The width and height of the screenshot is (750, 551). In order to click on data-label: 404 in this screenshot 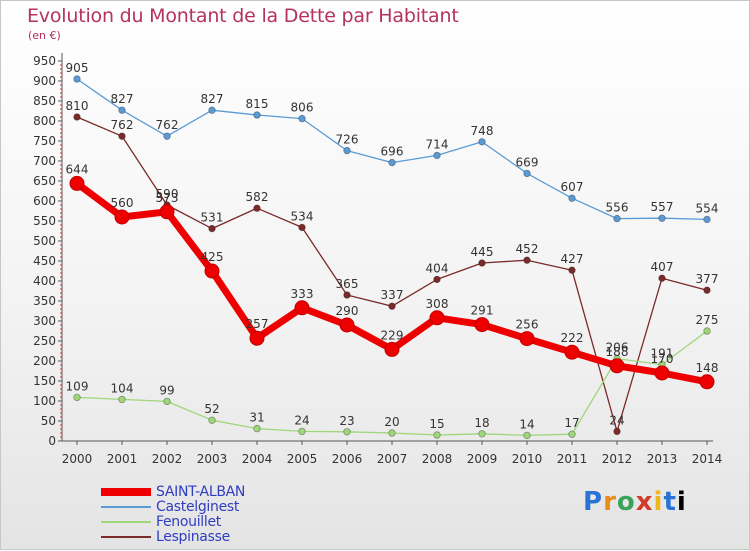, I will do `click(437, 268)`.